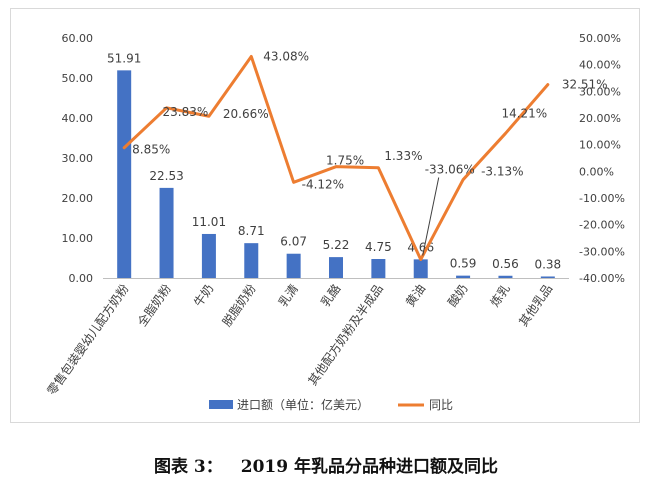 The width and height of the screenshot is (652, 490). I want to click on right-tick-label: 40.00%, so click(600, 65).